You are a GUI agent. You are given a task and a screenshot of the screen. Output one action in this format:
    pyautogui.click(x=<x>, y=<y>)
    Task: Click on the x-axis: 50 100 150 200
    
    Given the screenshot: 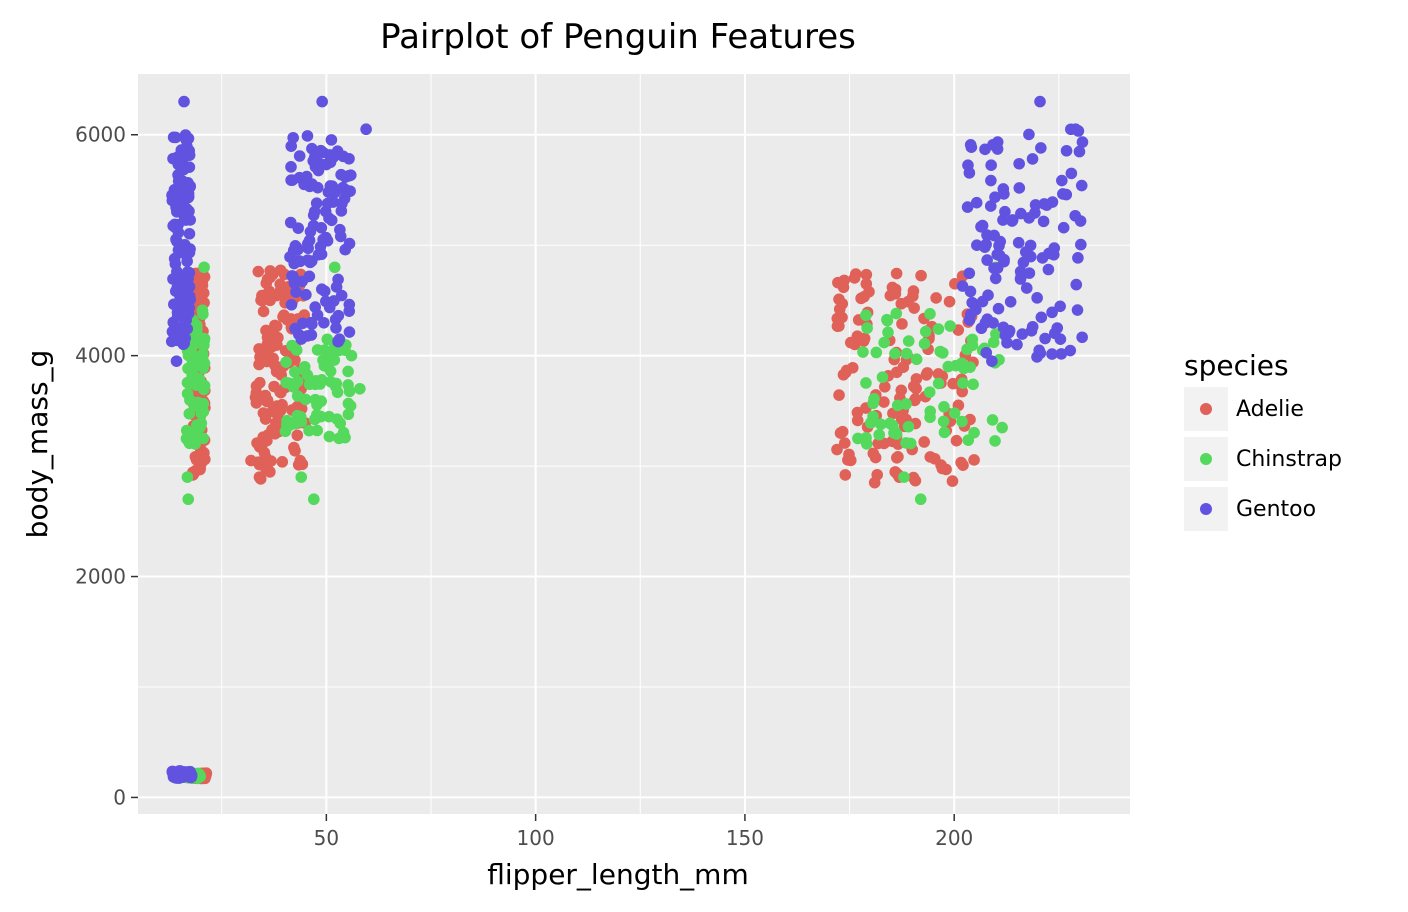 What is the action you would take?
    pyautogui.click(x=643, y=832)
    